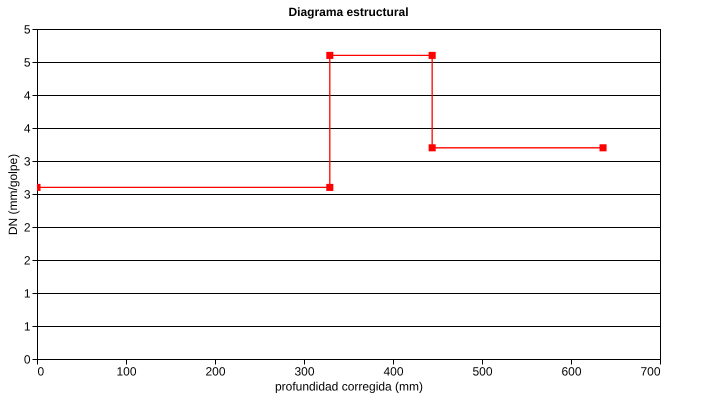 This screenshot has width=706, height=415. Describe the element at coordinates (215, 371) in the screenshot. I see `x-tick-label: 200` at that location.